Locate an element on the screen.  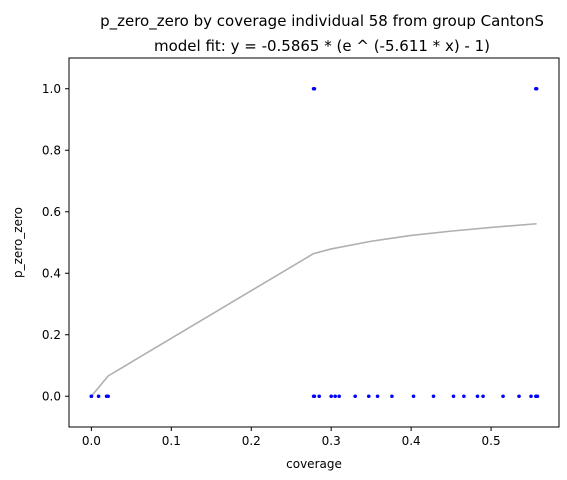
x-tick-label: 0.4 is located at coordinates (411, 441).